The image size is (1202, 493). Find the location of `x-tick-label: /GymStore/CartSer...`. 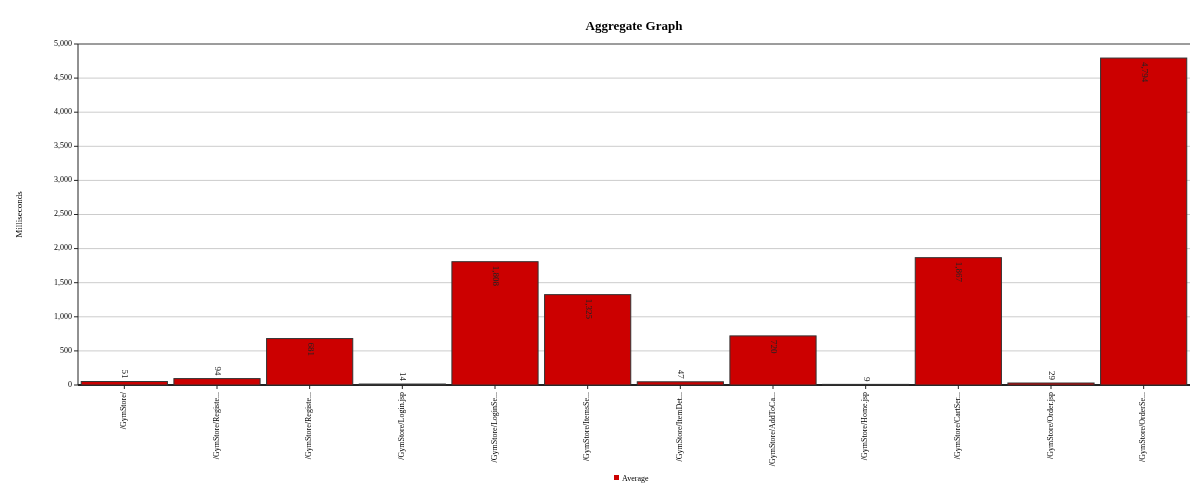

x-tick-label: /GymStore/CartSer... is located at coordinates (958, 426).